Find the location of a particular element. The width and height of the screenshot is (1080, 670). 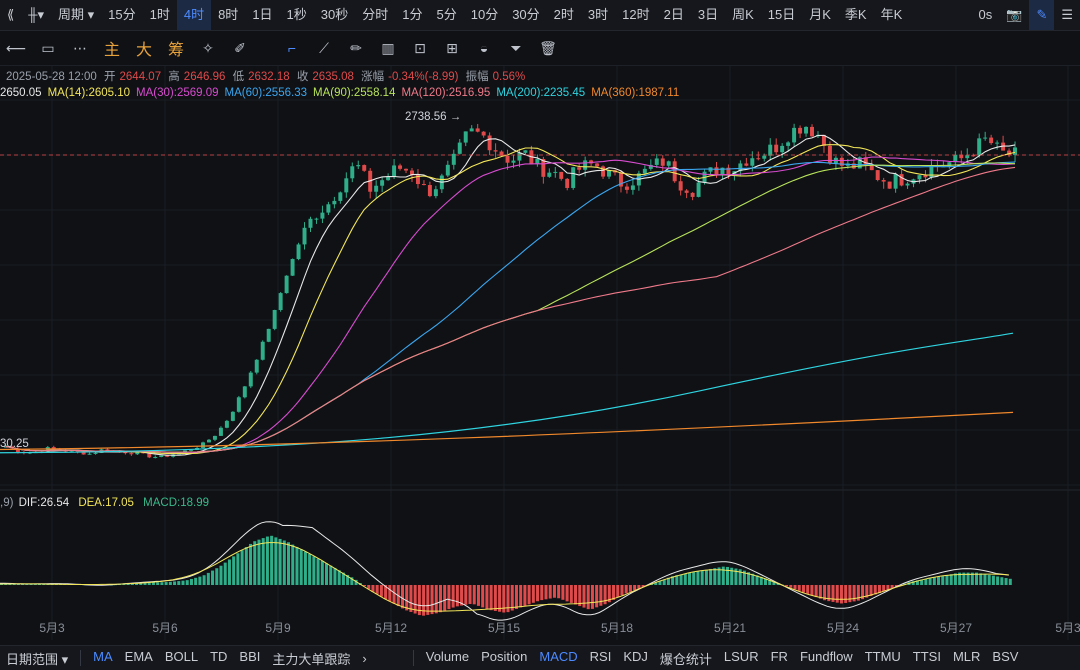

interval-tab: 2时 is located at coordinates (563, 14).